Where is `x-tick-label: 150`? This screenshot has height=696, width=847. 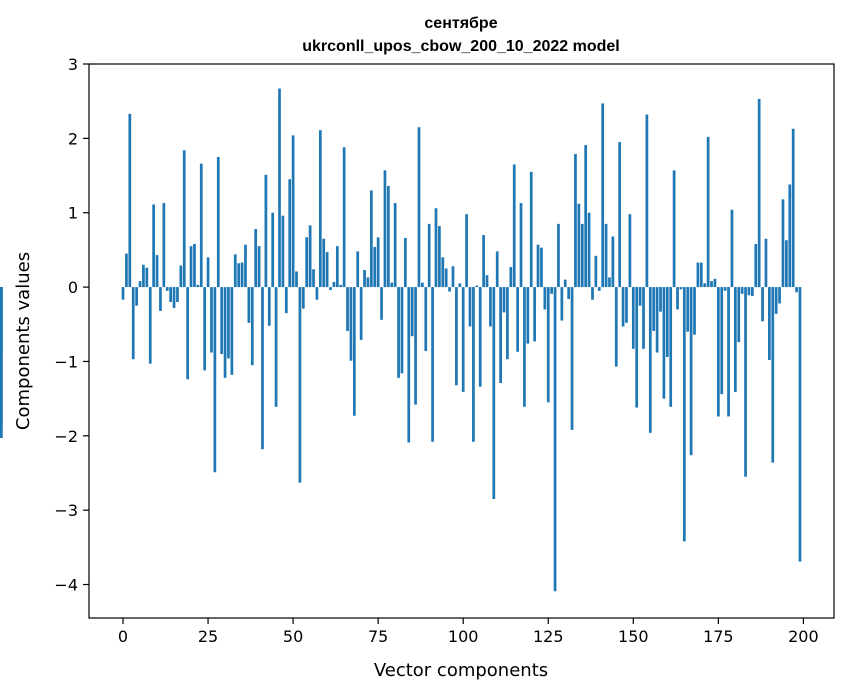 x-tick-label: 150 is located at coordinates (633, 636).